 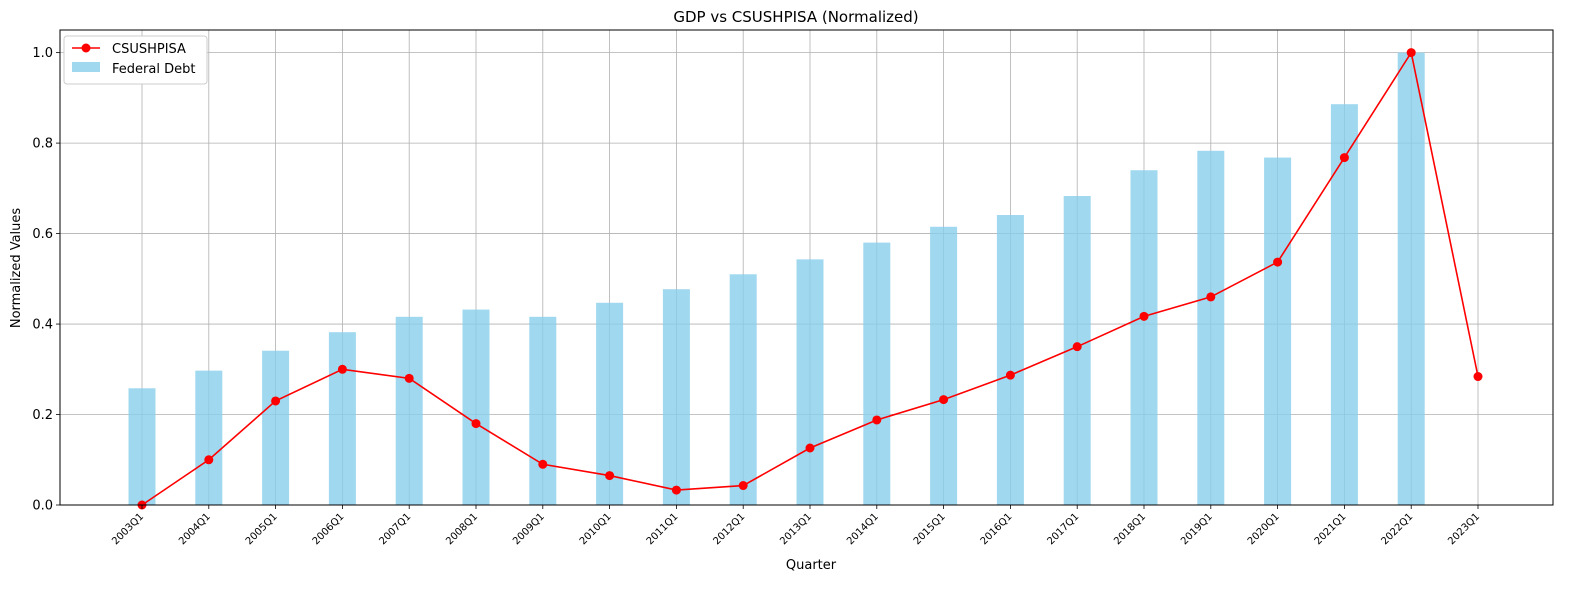 What do you see at coordinates (153, 69) in the screenshot?
I see `legend-label-federal-debt: Federal Debt` at bounding box center [153, 69].